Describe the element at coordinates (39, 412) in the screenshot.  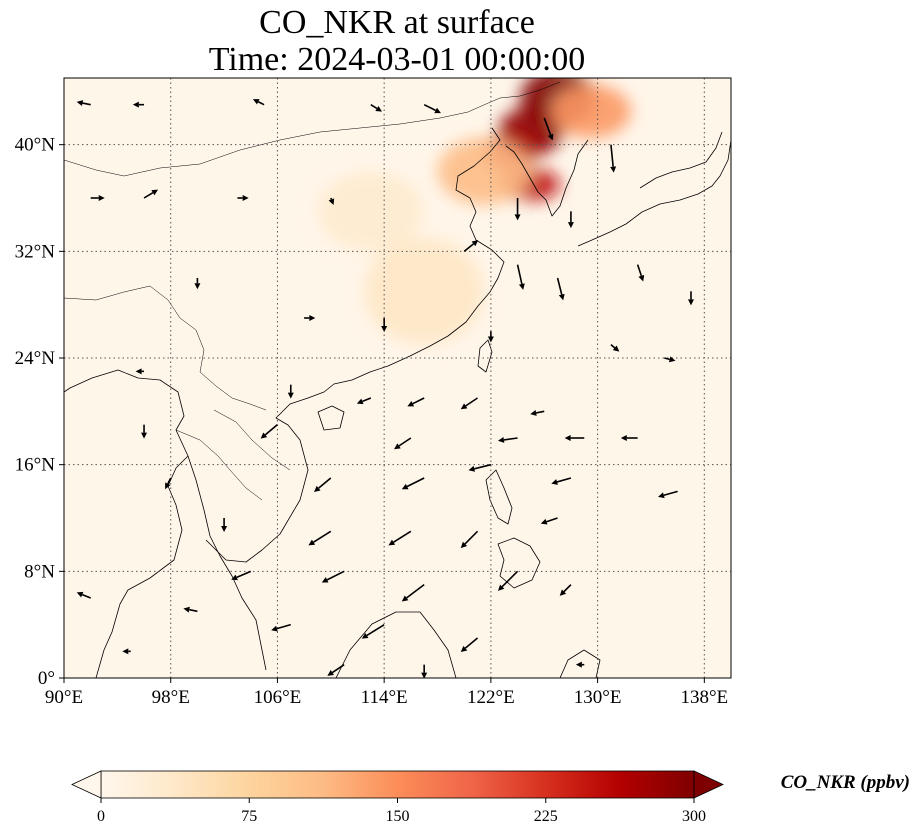
I see `y-axis-ticks: 0° 8°N 16°N 24°N 32°N 40°N` at that location.